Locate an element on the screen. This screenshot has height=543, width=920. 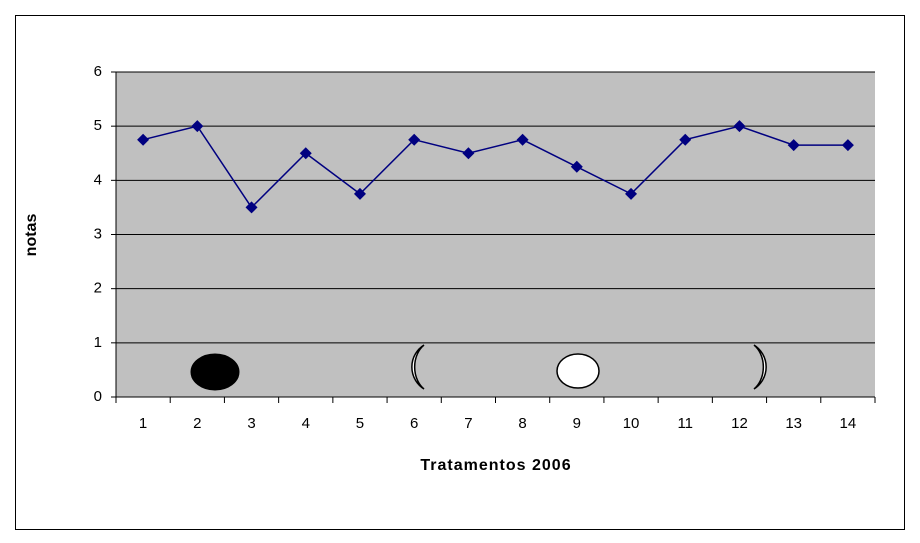
x-tick-label: 2 is located at coordinates (197, 423).